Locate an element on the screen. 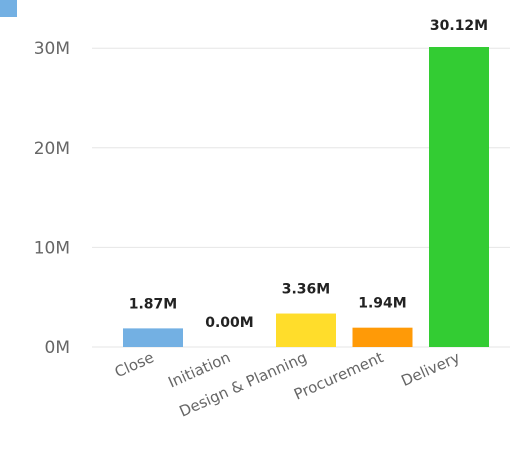  x-tick-label: Close is located at coordinates (134, 364).